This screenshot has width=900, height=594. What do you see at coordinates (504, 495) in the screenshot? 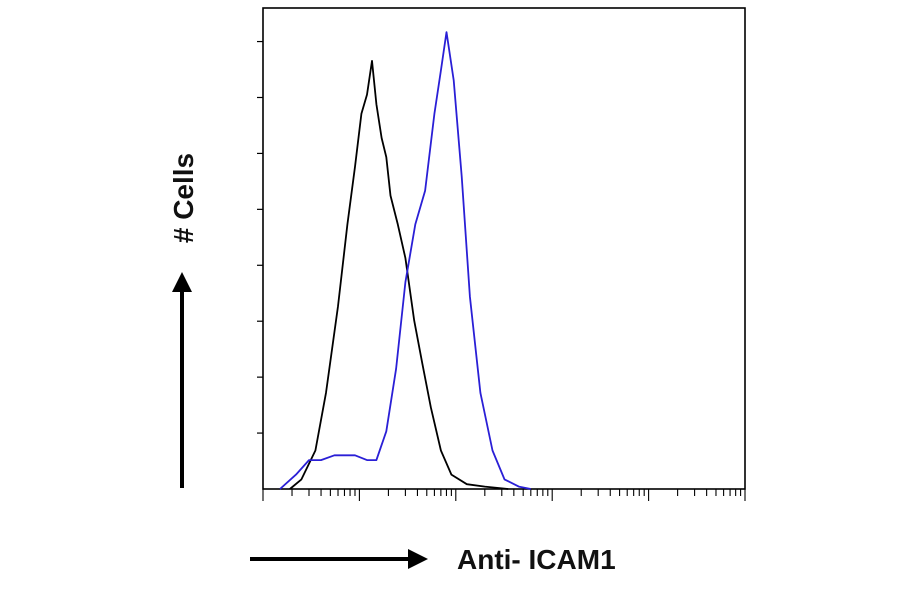
I see `x-axis-ticks` at bounding box center [504, 495].